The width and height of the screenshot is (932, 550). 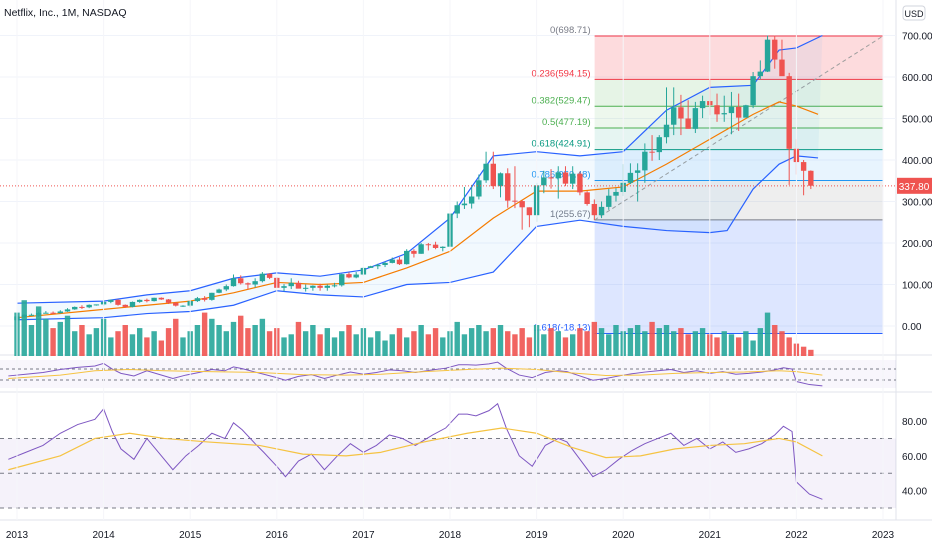 What do you see at coordinates (17, 535) in the screenshot?
I see `time-tick-label: 2013` at bounding box center [17, 535].